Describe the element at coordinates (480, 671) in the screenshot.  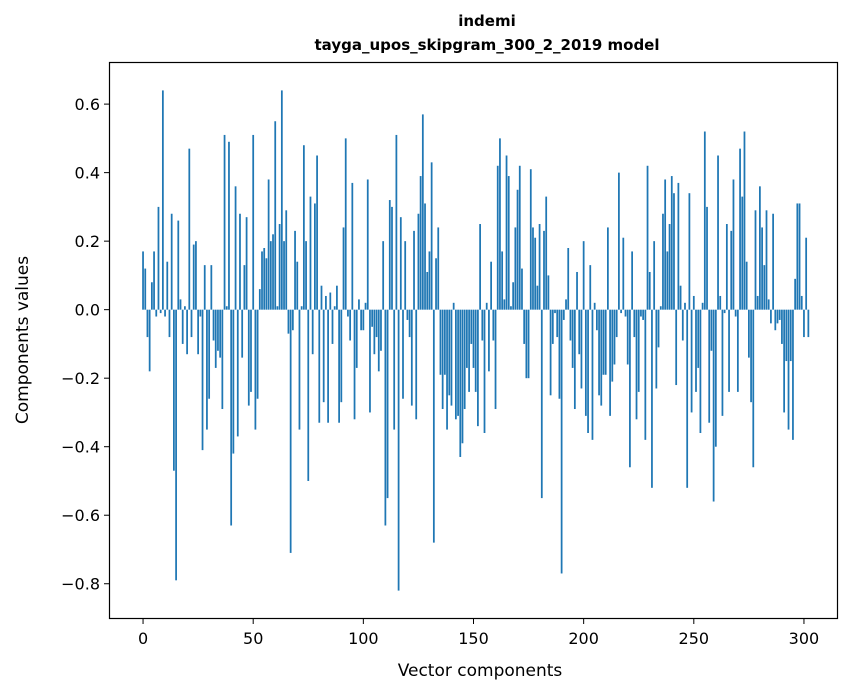
I see `x-axis-label: Vector components` at that location.